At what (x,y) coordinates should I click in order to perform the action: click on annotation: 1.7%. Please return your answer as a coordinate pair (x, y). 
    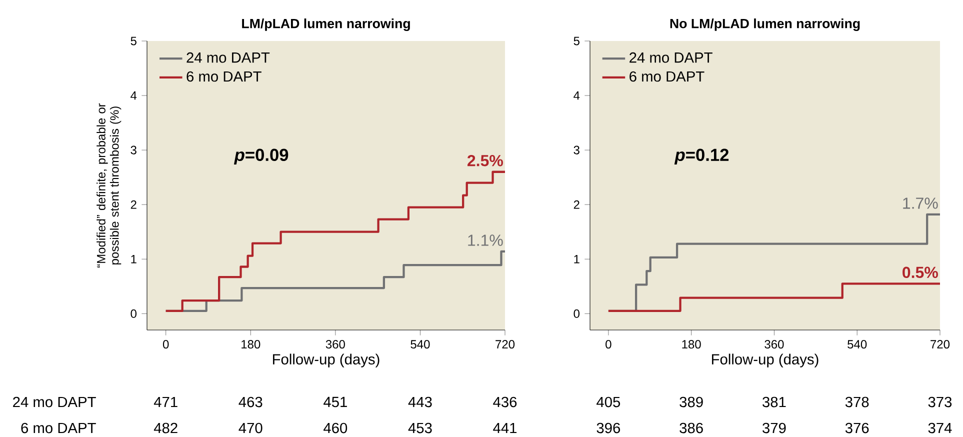
    Looking at the image, I should click on (920, 203).